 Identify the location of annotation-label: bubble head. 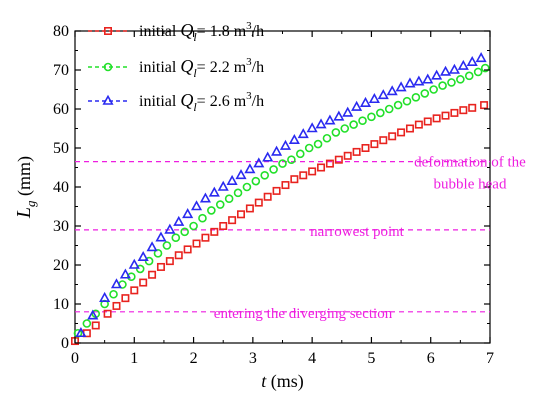
(470, 185).